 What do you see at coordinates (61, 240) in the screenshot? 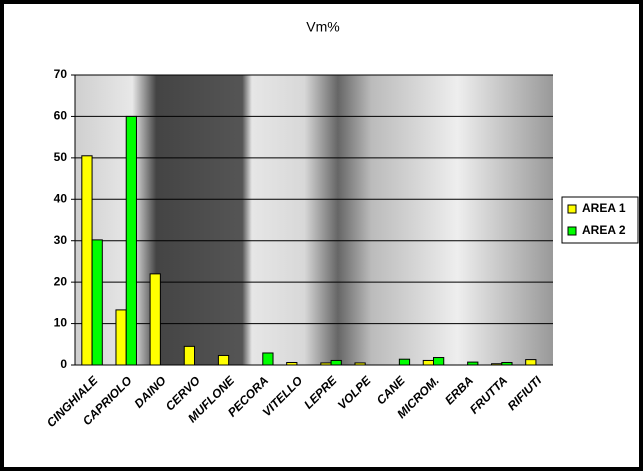
I see `y-tick-label: 30` at bounding box center [61, 240].